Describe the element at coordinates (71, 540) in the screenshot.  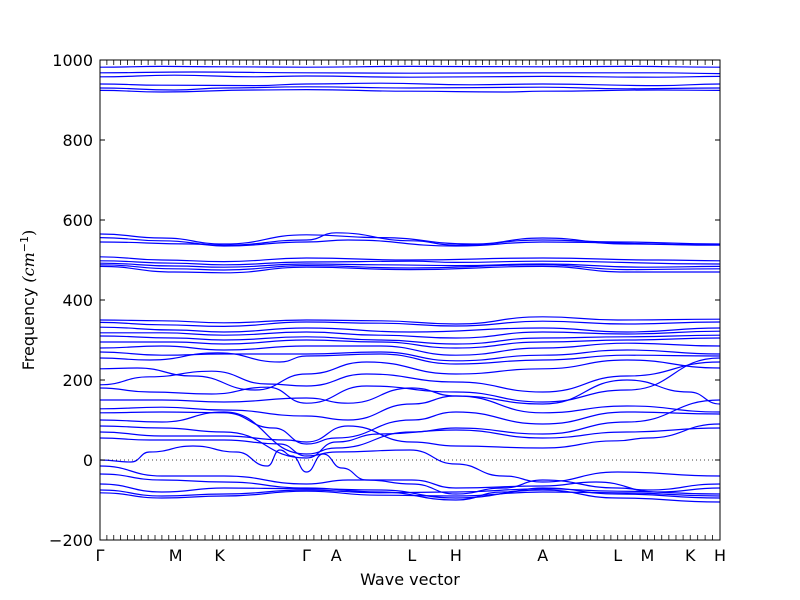
I see `y-tick-label: −200` at that location.